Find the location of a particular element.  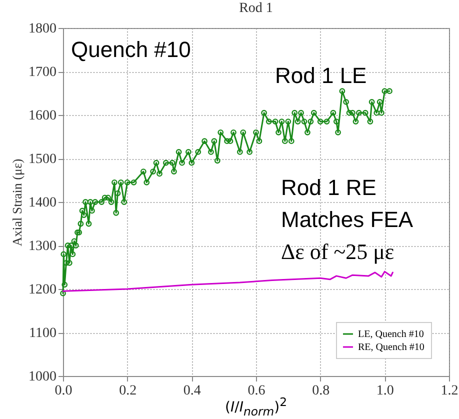

x-tick-label: 0.4 is located at coordinates (192, 391).